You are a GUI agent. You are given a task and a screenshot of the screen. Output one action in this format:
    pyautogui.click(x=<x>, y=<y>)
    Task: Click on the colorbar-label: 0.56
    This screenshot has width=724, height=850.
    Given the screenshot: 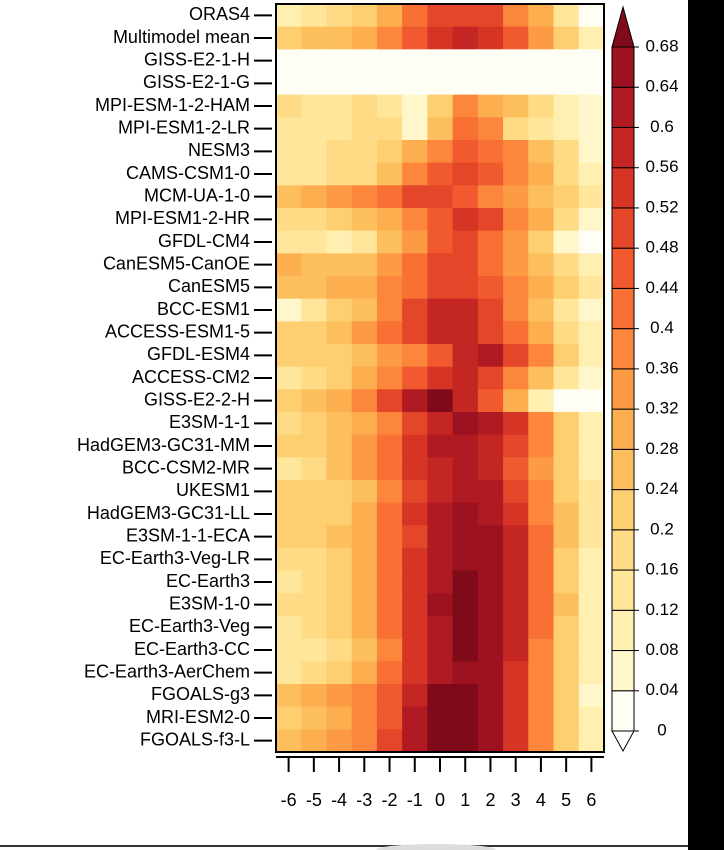 What is the action you would take?
    pyautogui.click(x=661, y=166)
    